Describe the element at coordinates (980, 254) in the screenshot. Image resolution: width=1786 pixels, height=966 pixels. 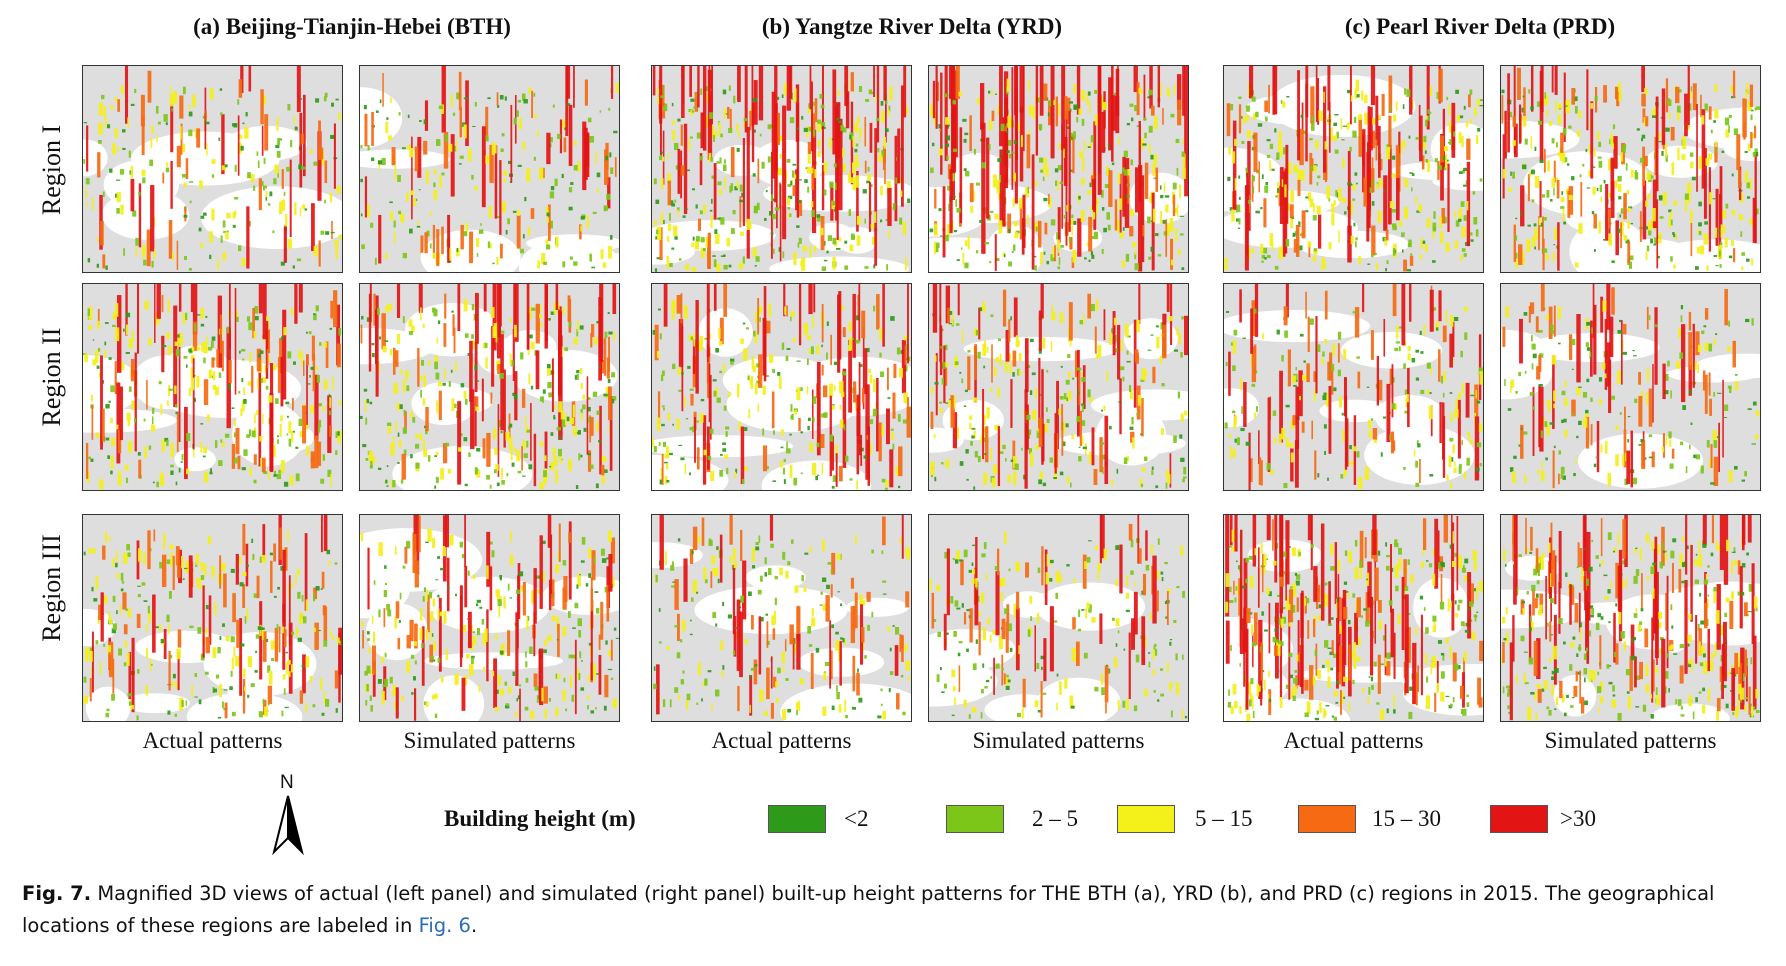
I see `ground-patch` at that location.